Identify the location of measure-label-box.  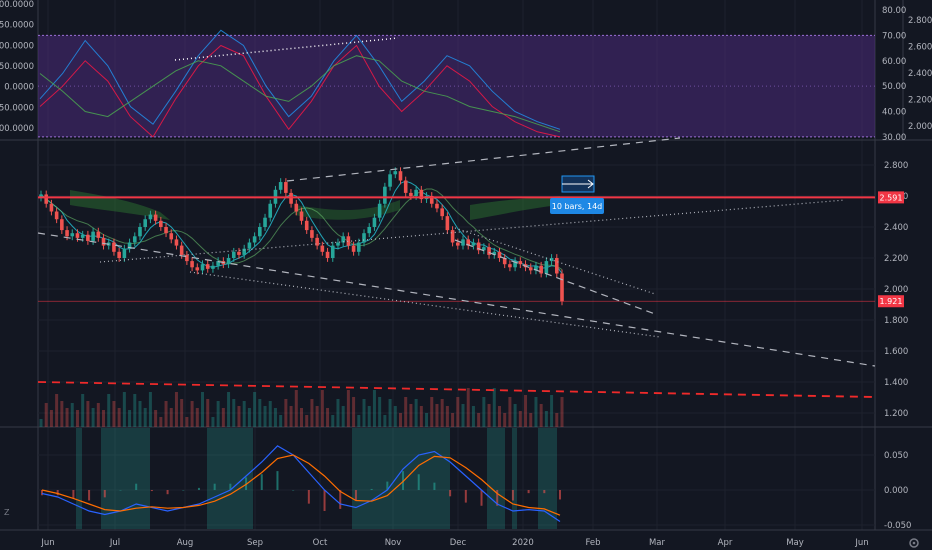
(577, 206).